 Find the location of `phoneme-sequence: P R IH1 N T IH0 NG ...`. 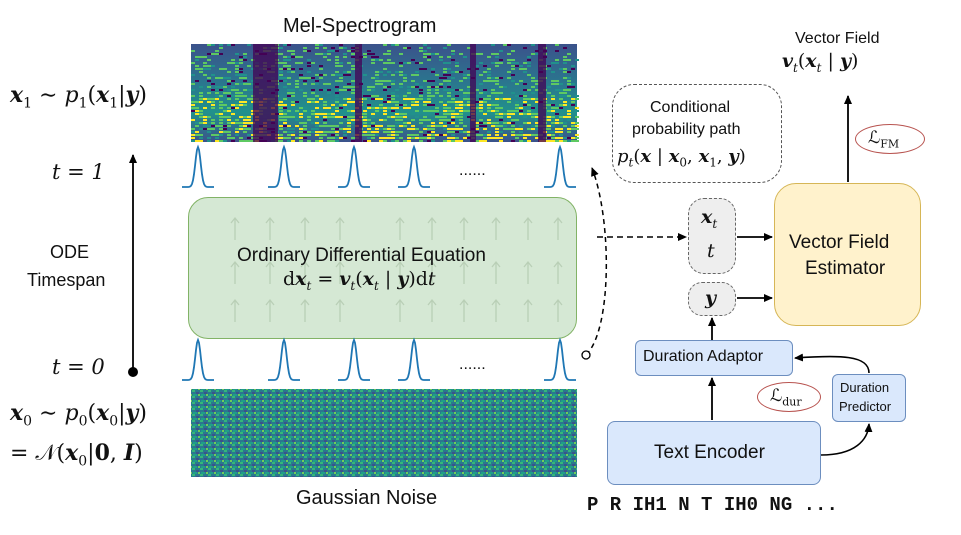

phoneme-sequence: P R IH1 N T IH0 NG ... is located at coordinates (712, 505).